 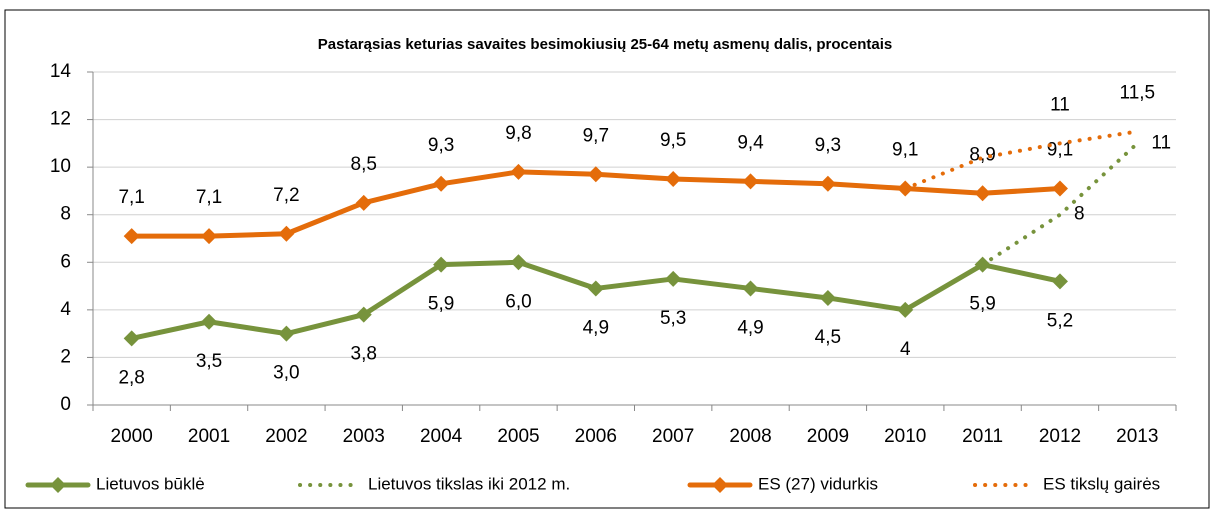 I want to click on x-tick-label: 2008, so click(x=750, y=436).